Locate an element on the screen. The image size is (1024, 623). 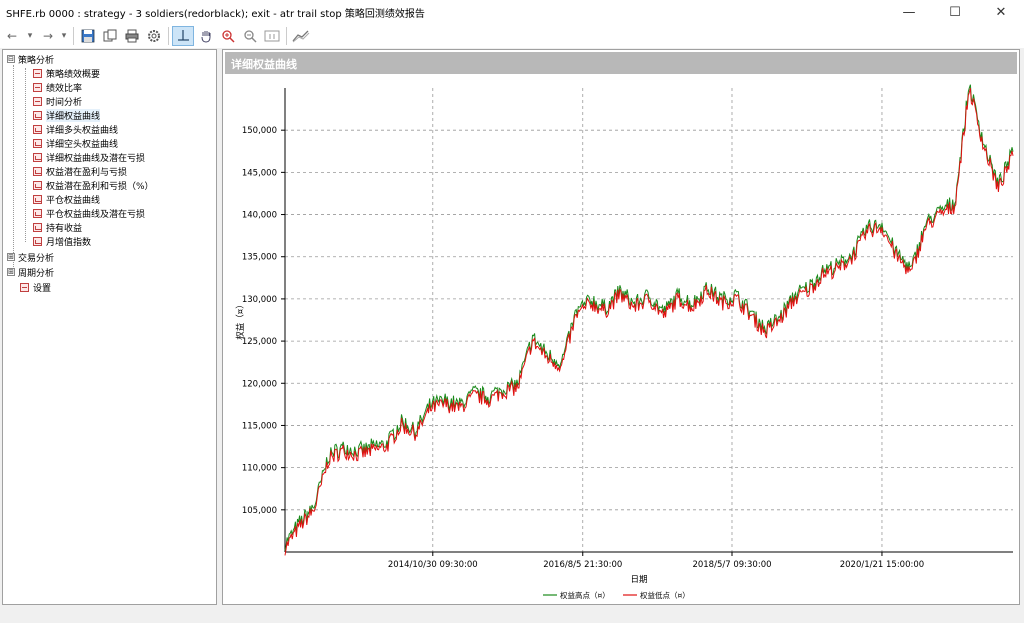
tree-item-short-equity-curve: 详细空头权益曲线 is located at coordinates (75, 143).